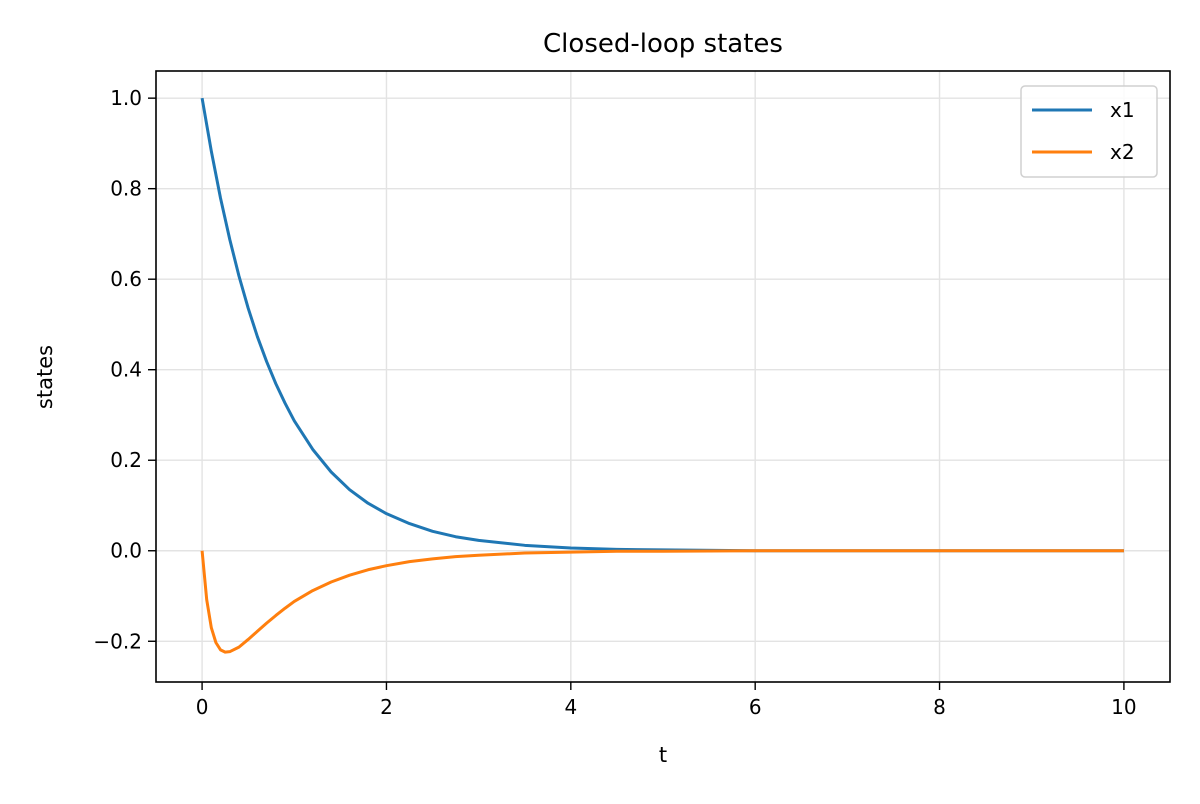 The width and height of the screenshot is (1200, 804). I want to click on y-tick-label: 0.8, so click(126, 189).